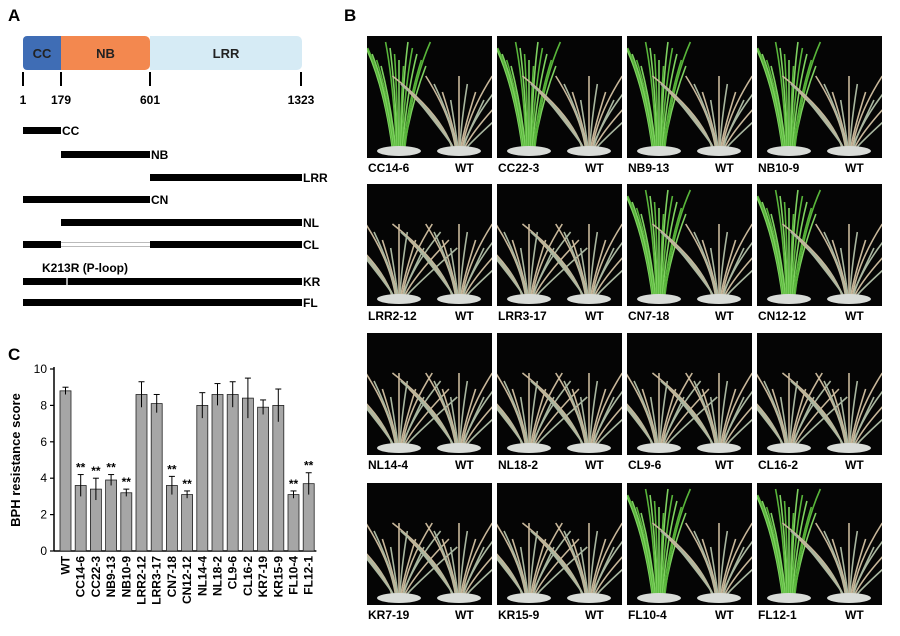 The width and height of the screenshot is (900, 636). I want to click on y-tick-label: 2, so click(43, 515).